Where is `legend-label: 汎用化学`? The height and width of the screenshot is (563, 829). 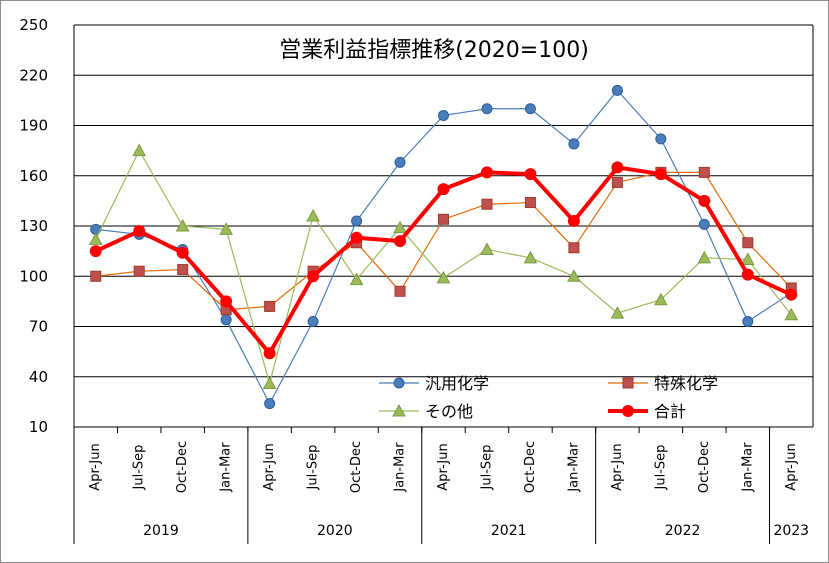
legend-label: 汎用化学 is located at coordinates (457, 383).